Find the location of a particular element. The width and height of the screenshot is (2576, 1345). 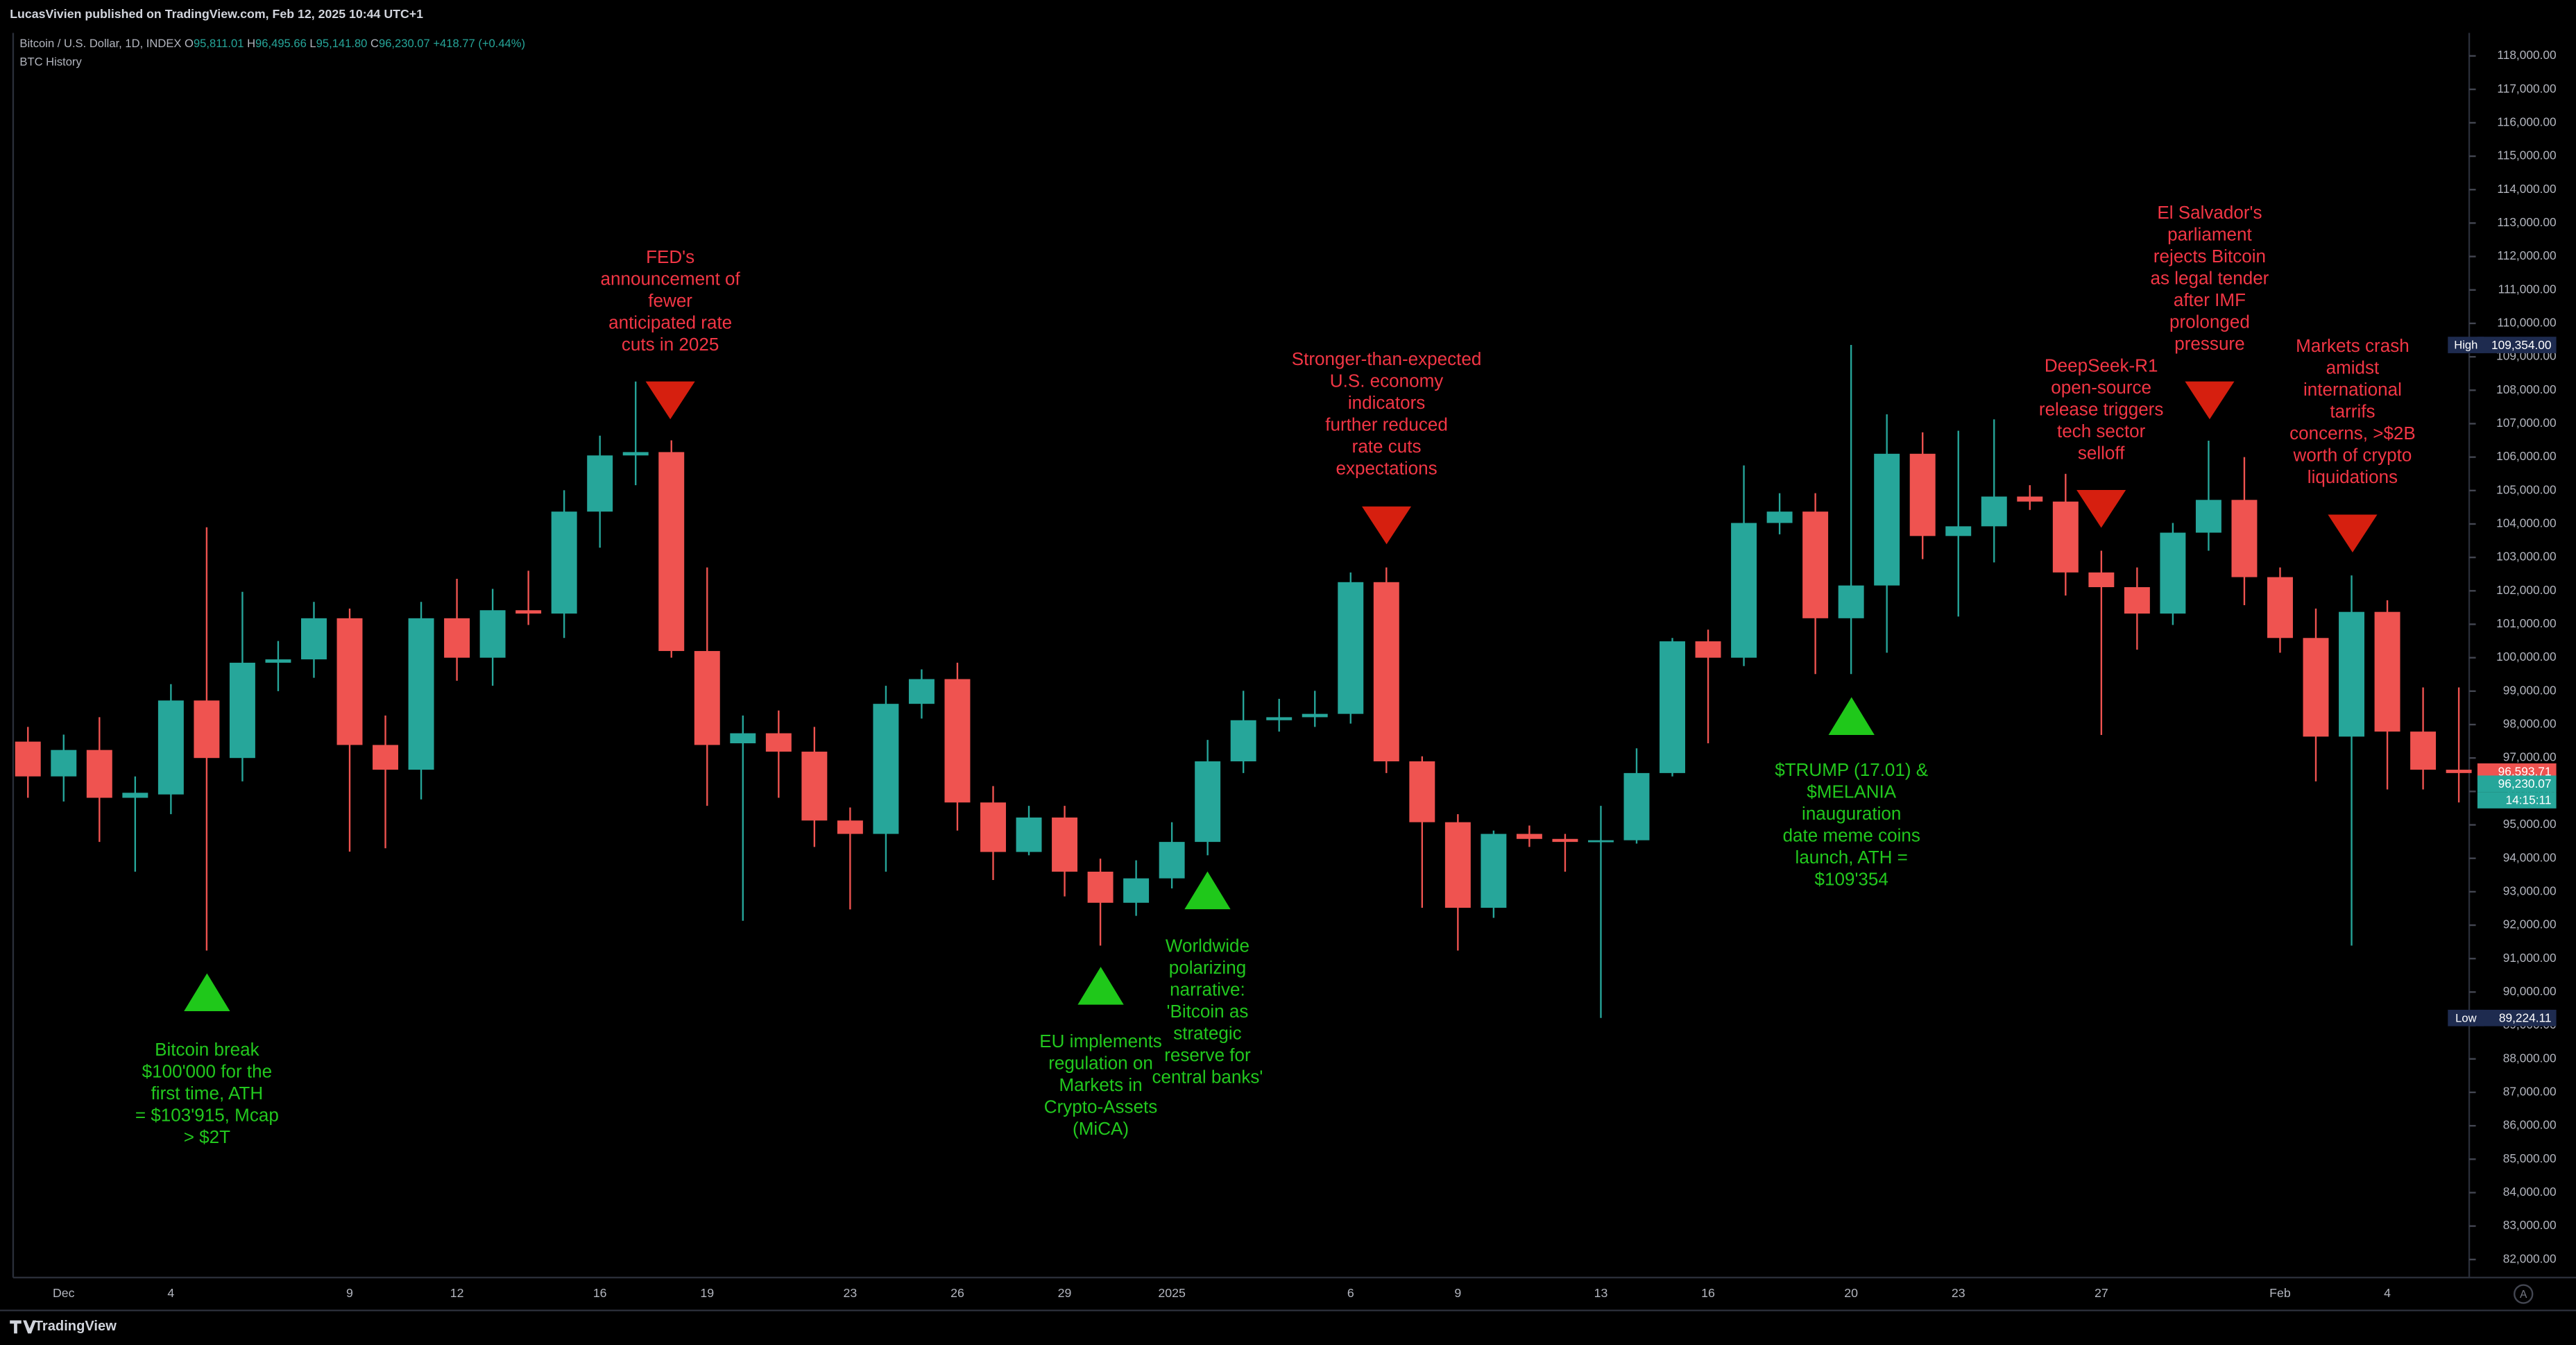

annotation-line: release triggers is located at coordinates (2101, 408).